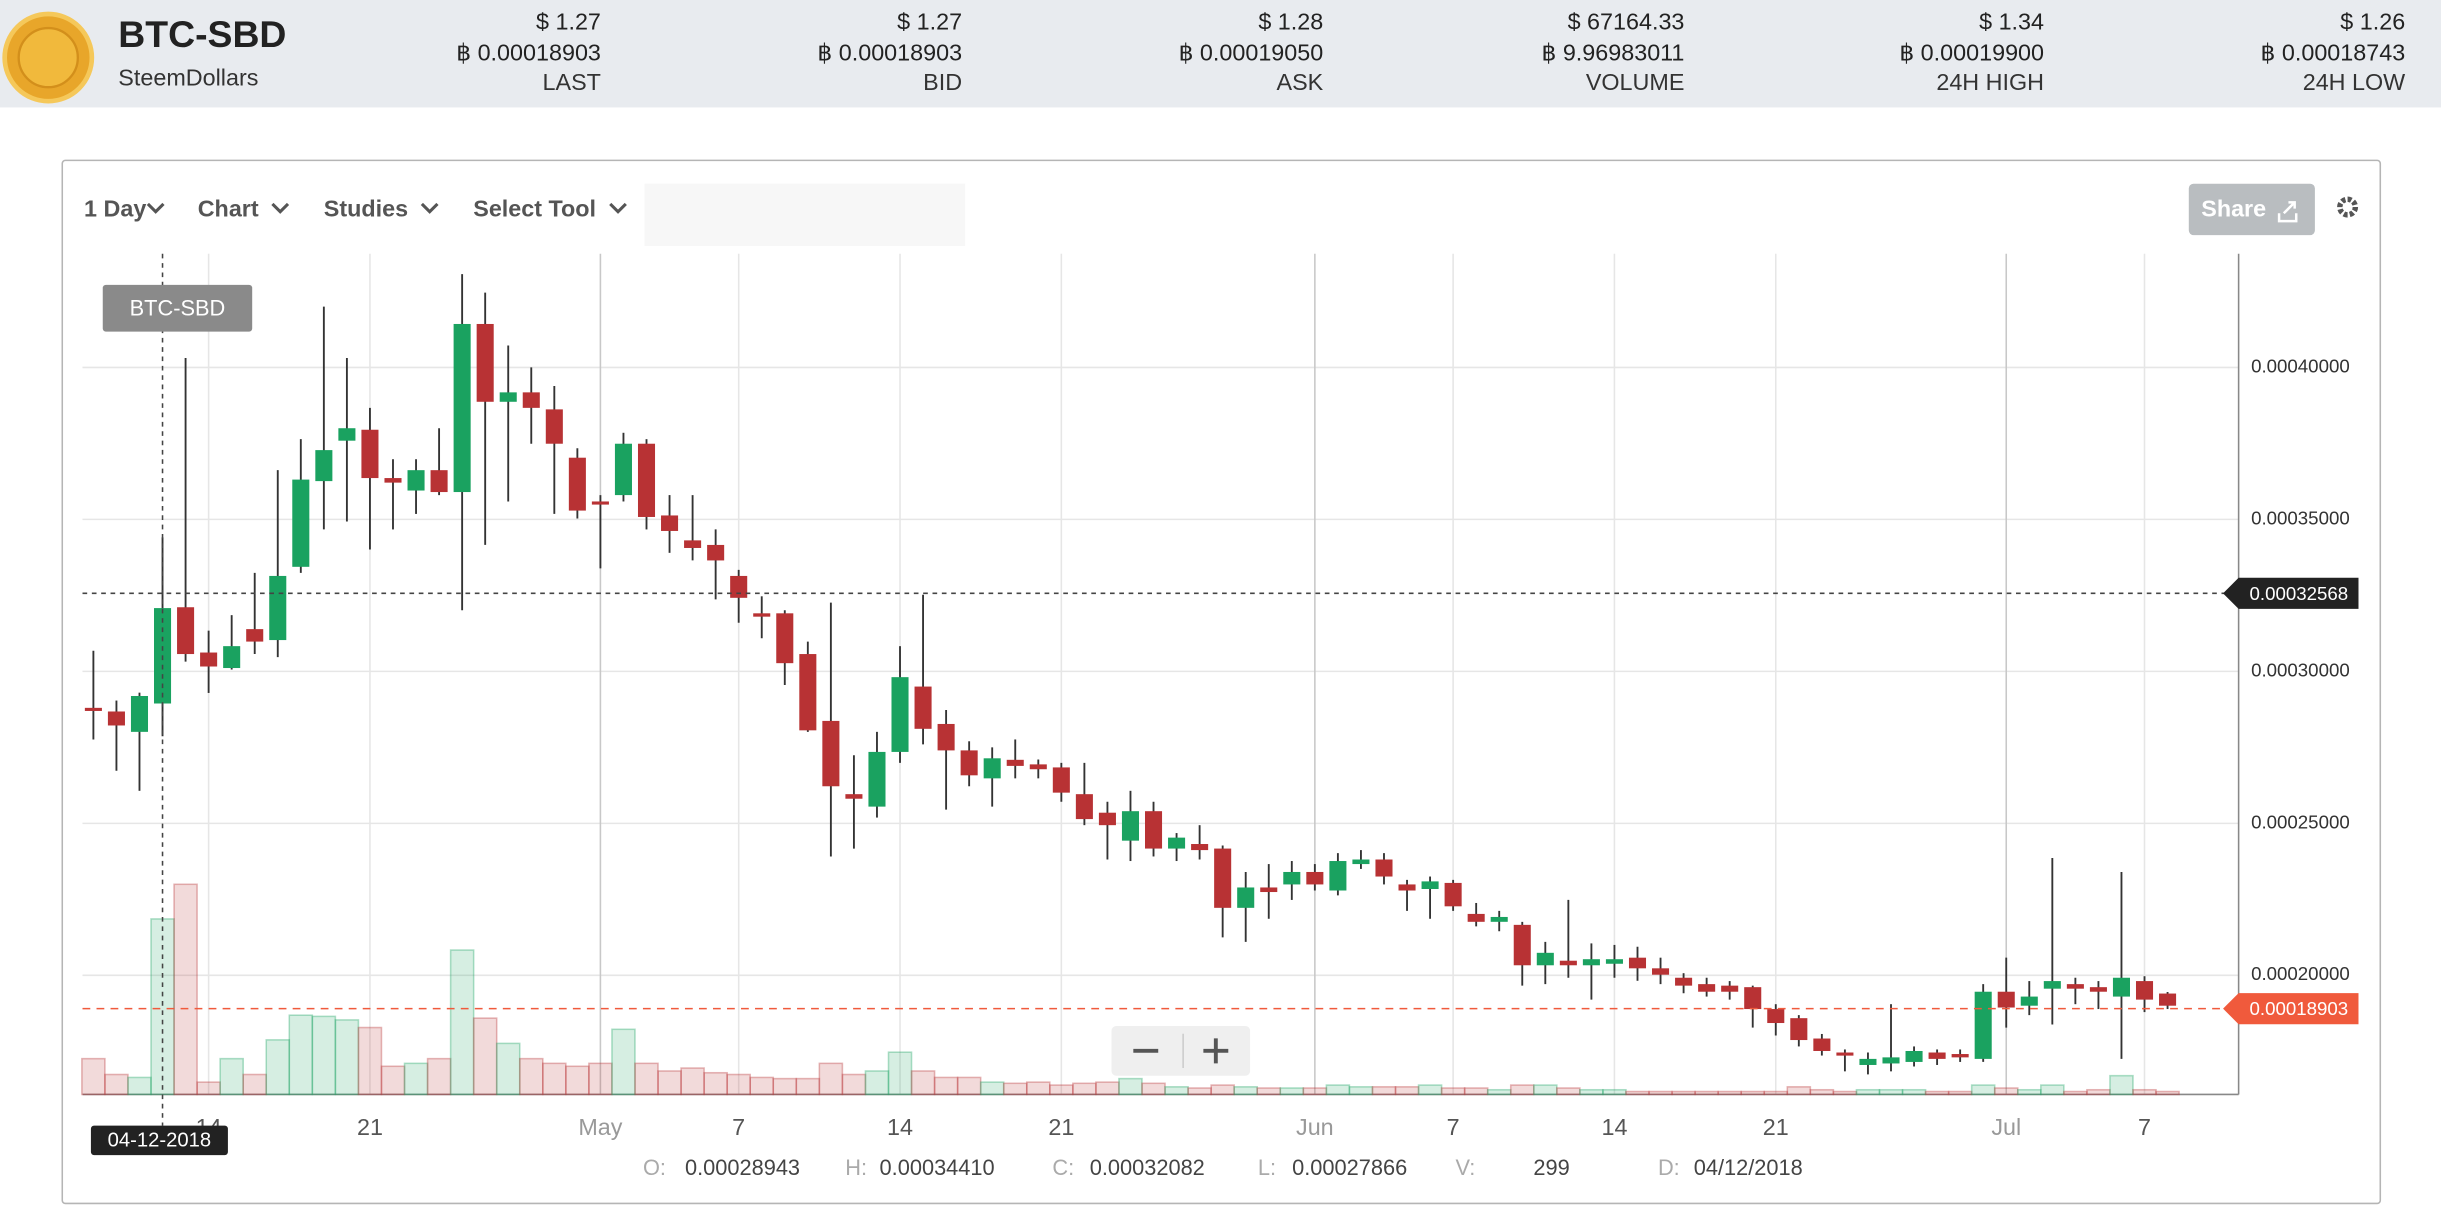  What do you see at coordinates (202, 34) in the screenshot?
I see `symbol: BTC-SBD` at bounding box center [202, 34].